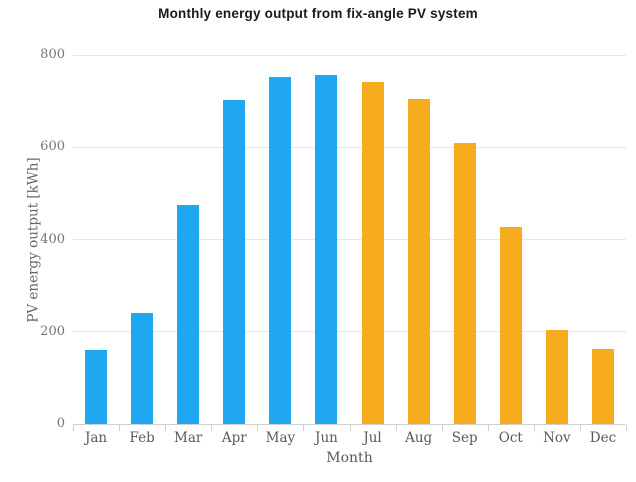 This screenshot has height=482, width=636. Describe the element at coordinates (96, 438) in the screenshot. I see `x-tick-label-jan: Jan` at that location.